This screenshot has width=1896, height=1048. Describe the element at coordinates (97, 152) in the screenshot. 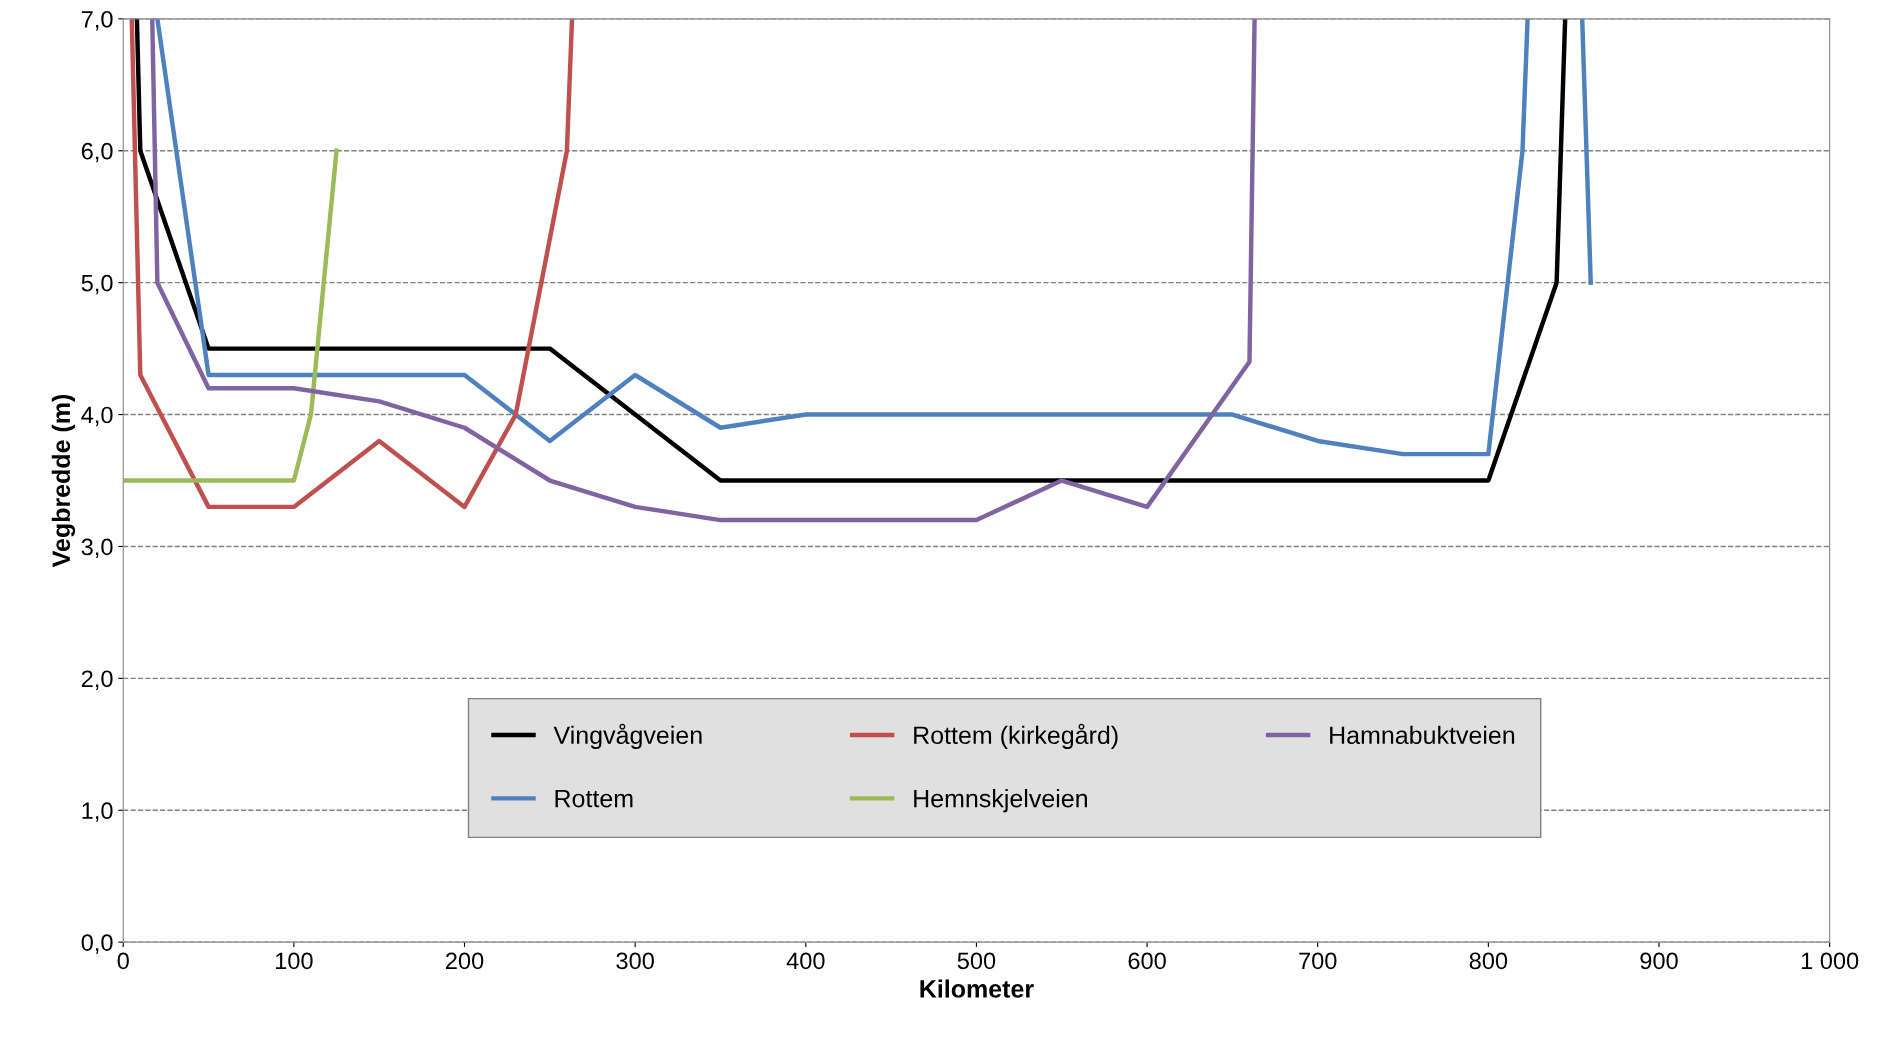

I see `y-tick-label: 6,0` at that location.